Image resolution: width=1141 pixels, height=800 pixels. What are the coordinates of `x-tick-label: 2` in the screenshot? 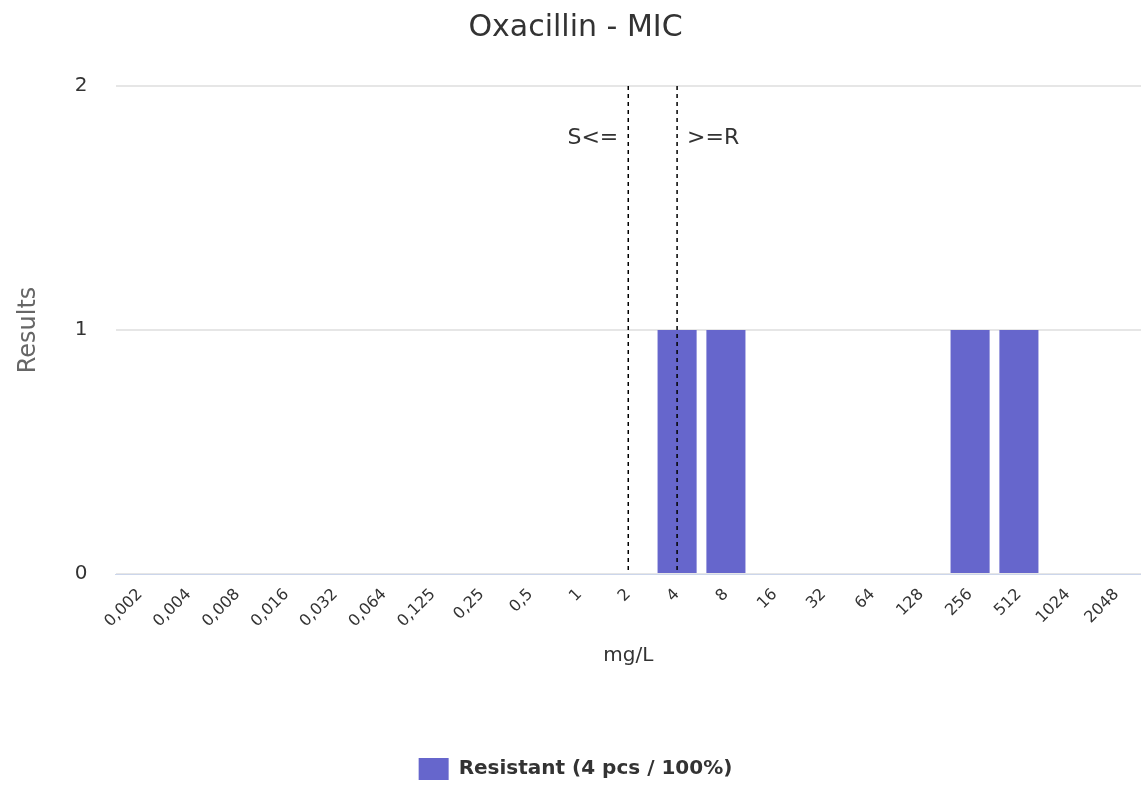 It's located at (624, 594).